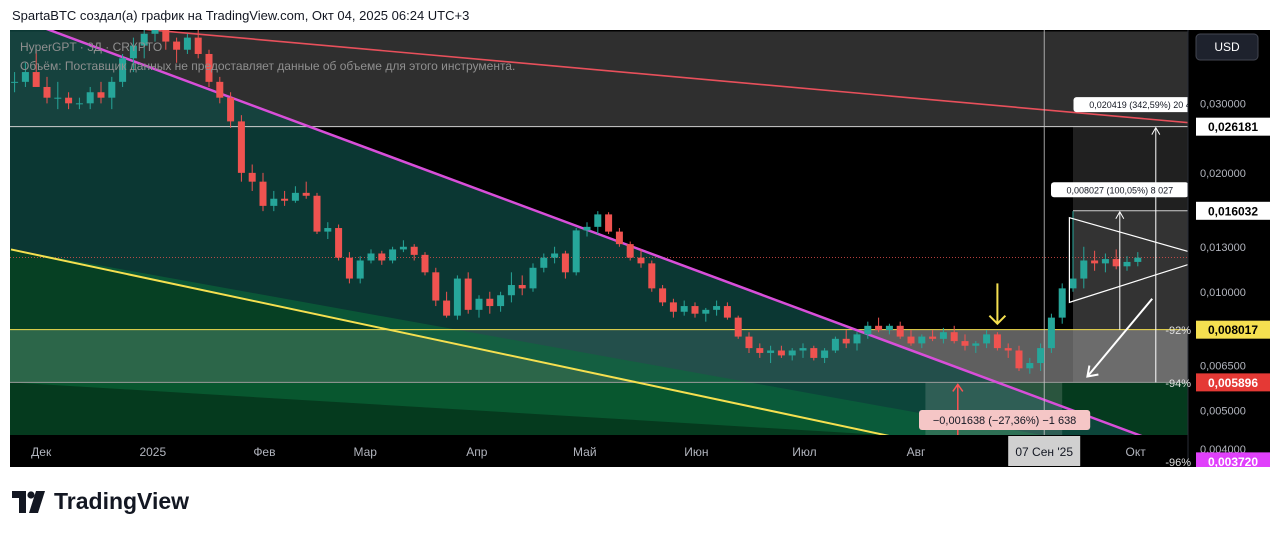  I want to click on tradingview-logo-icon, so click(28, 501).